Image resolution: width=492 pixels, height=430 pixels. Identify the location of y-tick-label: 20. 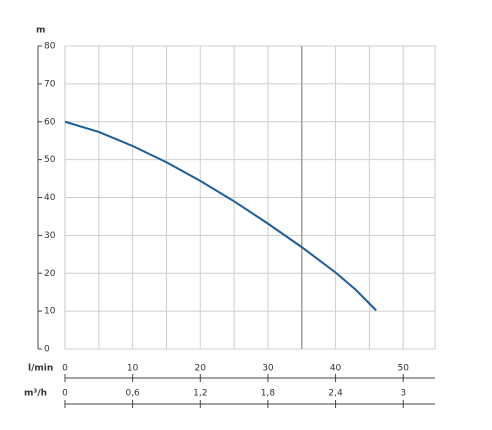
(50, 274).